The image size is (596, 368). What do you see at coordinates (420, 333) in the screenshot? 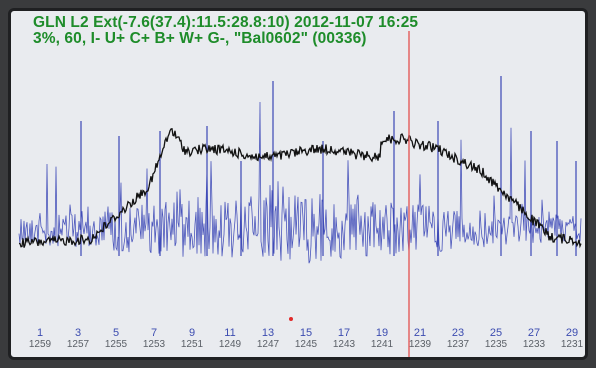
I see `tick-index: 21` at bounding box center [420, 333].